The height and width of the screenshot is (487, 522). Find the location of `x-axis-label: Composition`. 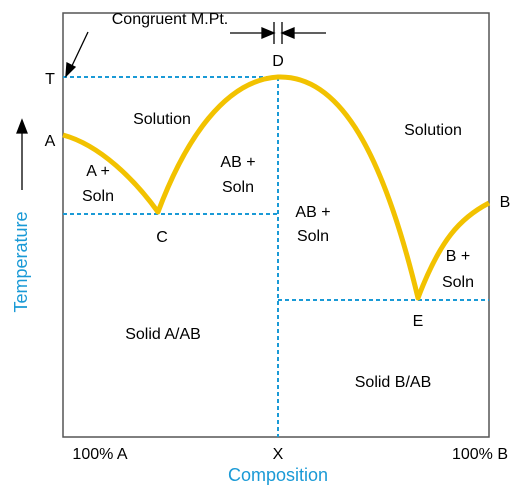

x-axis-label: Composition is located at coordinates (278, 475).